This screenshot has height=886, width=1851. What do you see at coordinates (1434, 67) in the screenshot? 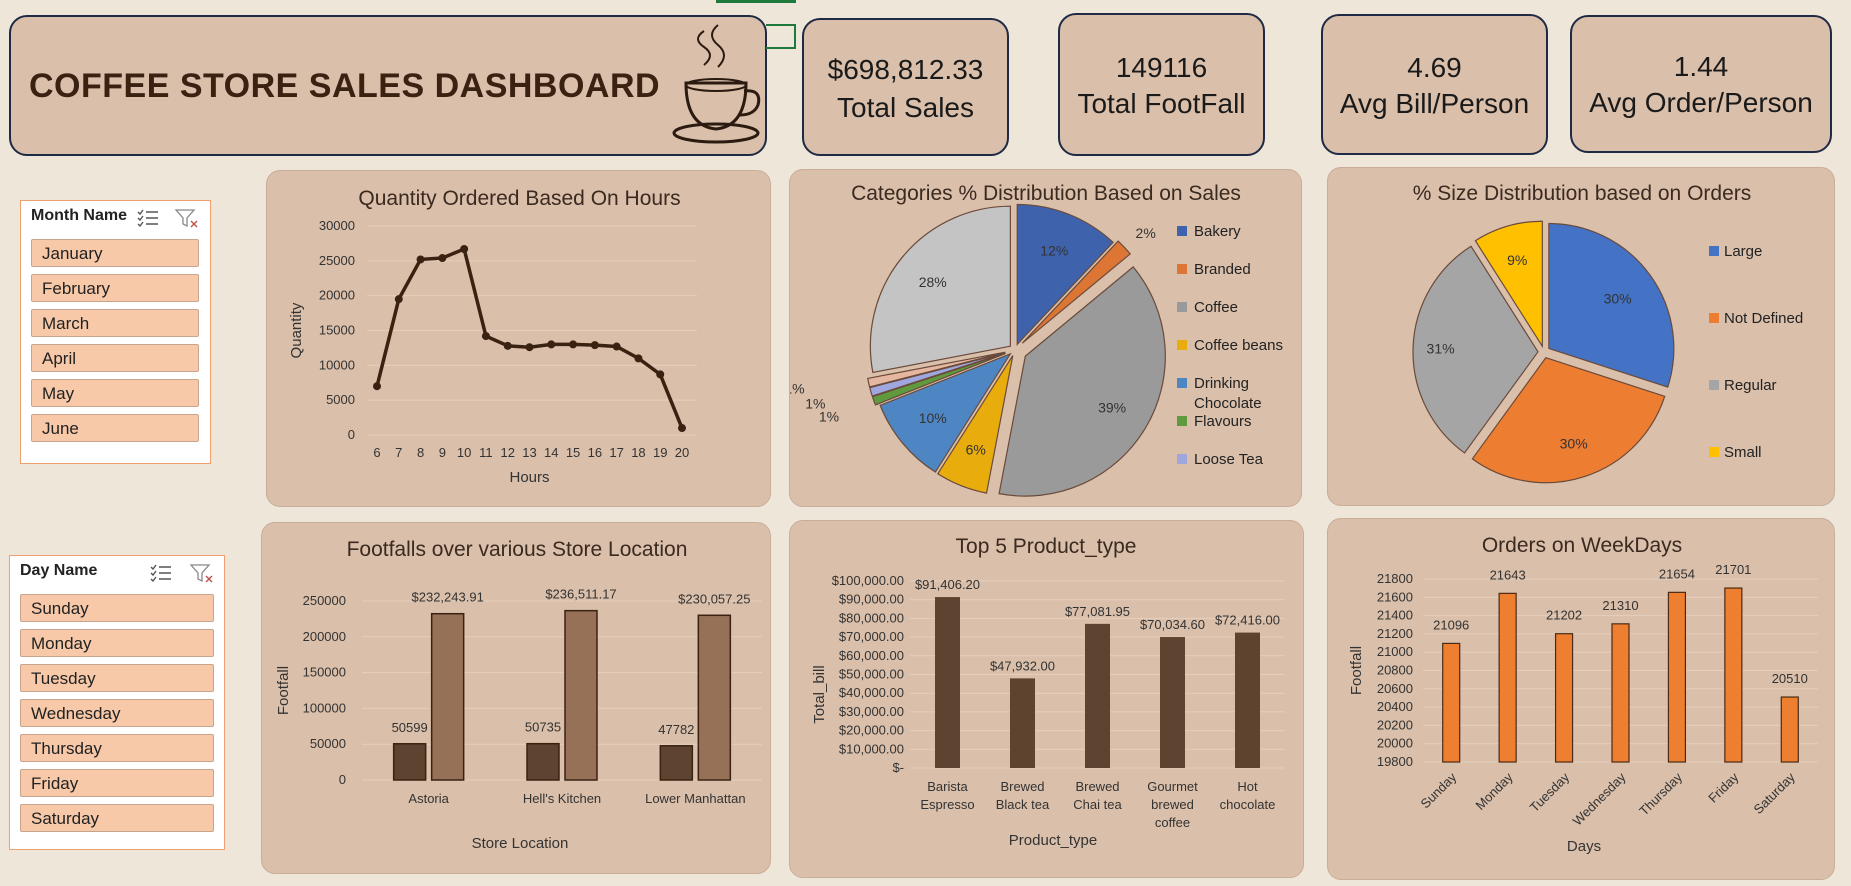
I see `kpi-value: 4.69` at bounding box center [1434, 67].